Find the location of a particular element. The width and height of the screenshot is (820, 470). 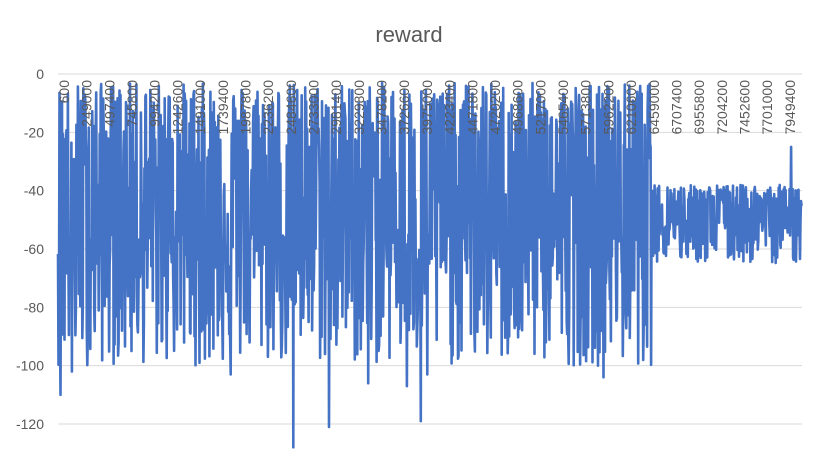

x-tick-label: 7949400 is located at coordinates (790, 107).